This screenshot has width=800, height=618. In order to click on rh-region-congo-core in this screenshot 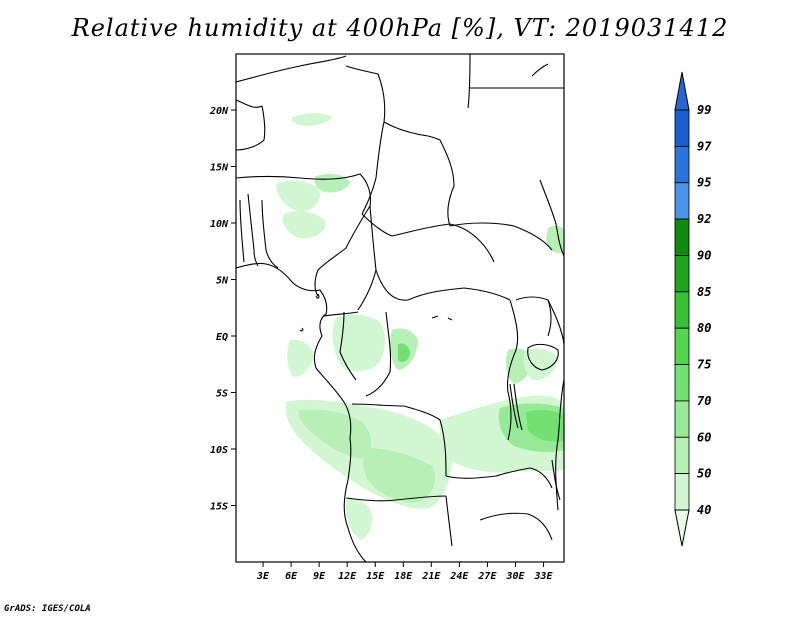, I will do `click(404, 352)`.